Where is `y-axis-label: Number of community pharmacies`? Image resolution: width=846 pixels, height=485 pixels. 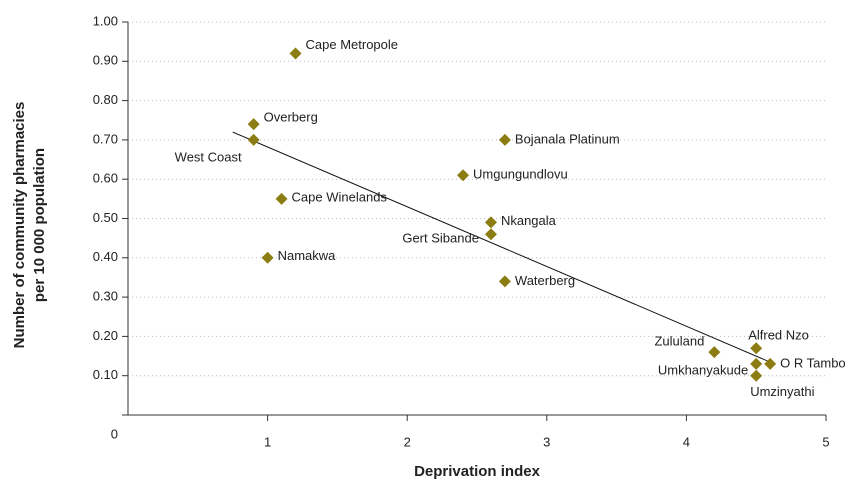
y-axis-label: Number of community pharmacies is located at coordinates (19, 225).